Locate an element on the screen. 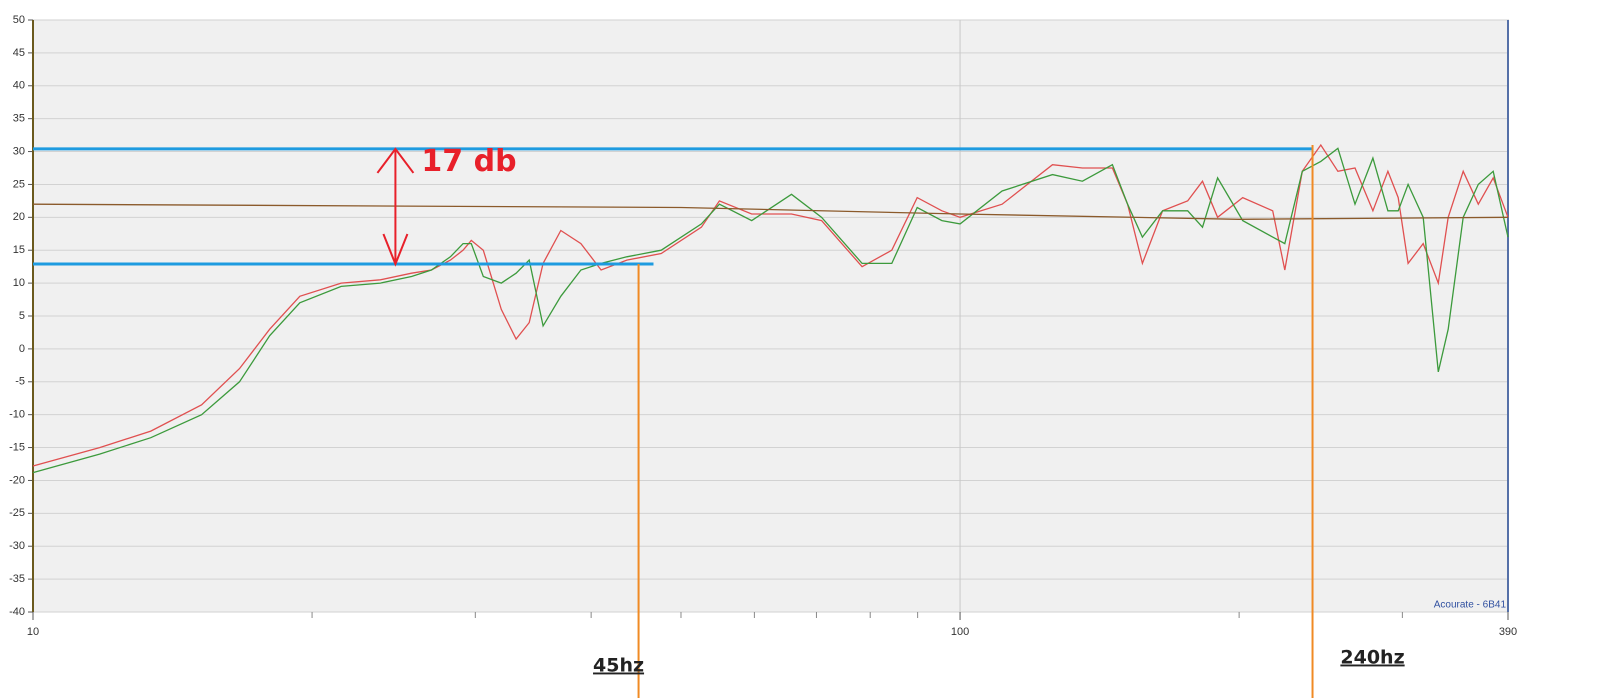  arrow-label: 17 db is located at coordinates (468, 161).